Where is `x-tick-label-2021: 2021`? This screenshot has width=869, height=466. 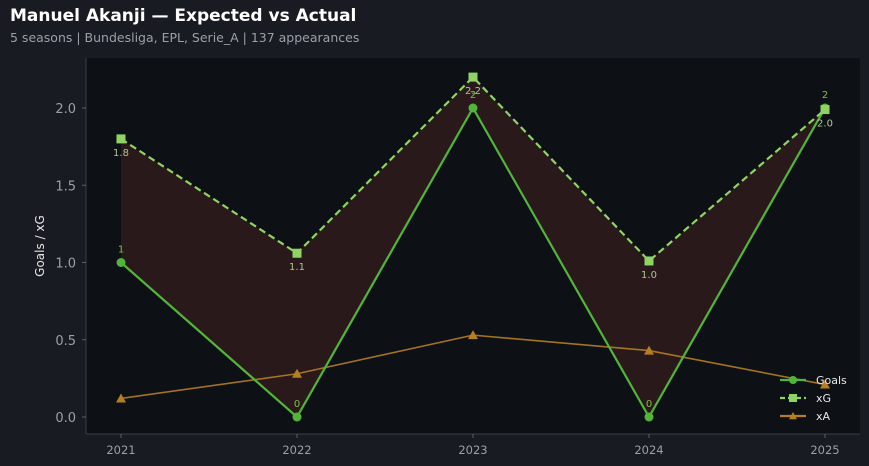
x-tick-label-2021: 2021 is located at coordinates (120, 450).